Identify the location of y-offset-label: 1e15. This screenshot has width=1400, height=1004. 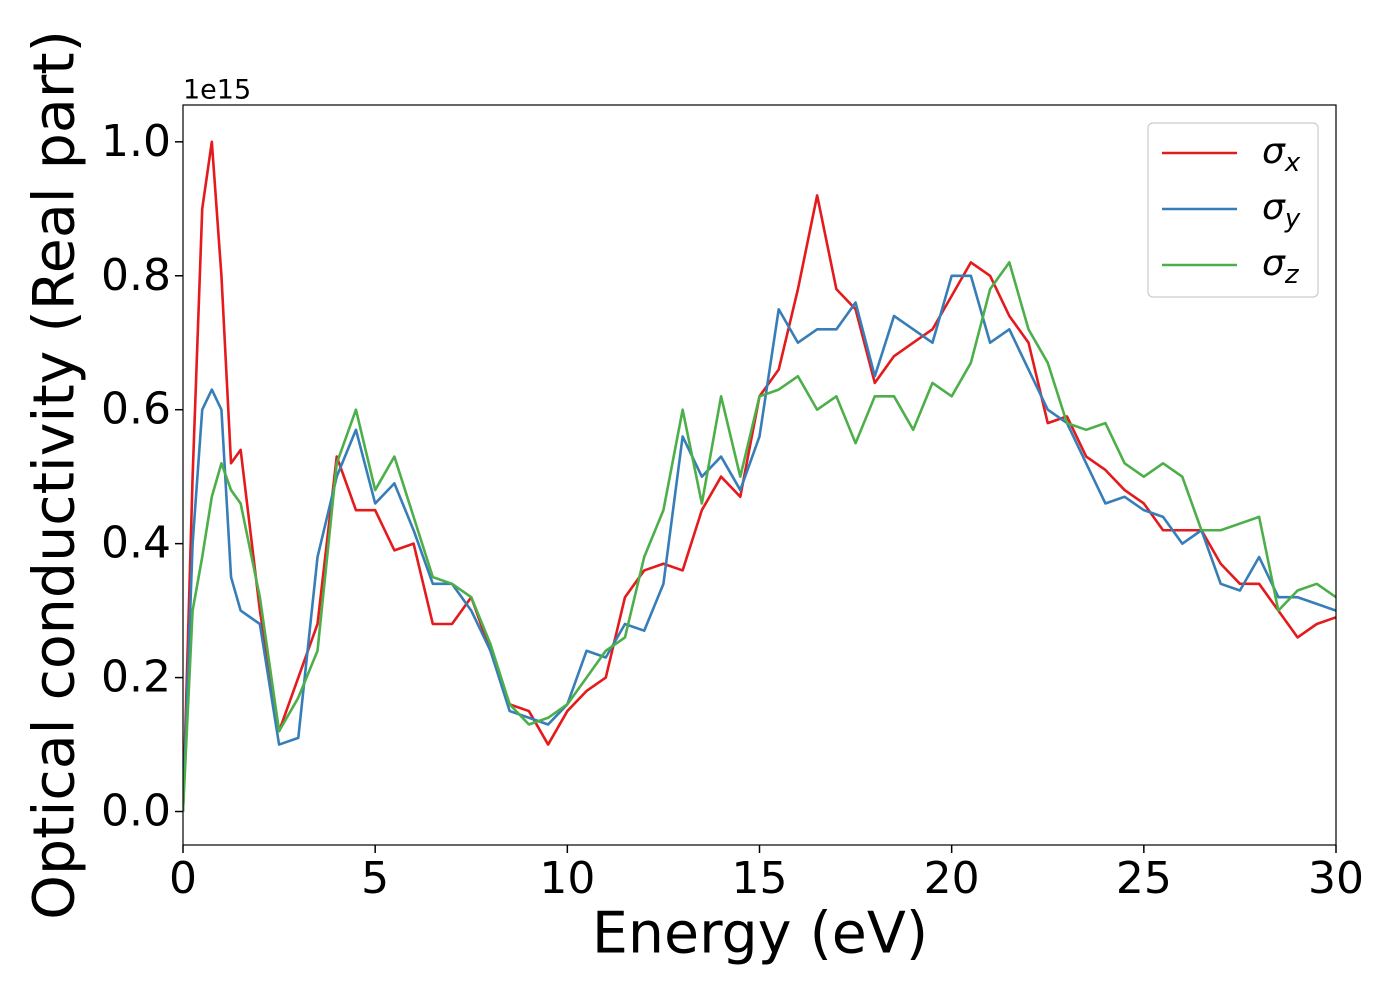
(217, 90).